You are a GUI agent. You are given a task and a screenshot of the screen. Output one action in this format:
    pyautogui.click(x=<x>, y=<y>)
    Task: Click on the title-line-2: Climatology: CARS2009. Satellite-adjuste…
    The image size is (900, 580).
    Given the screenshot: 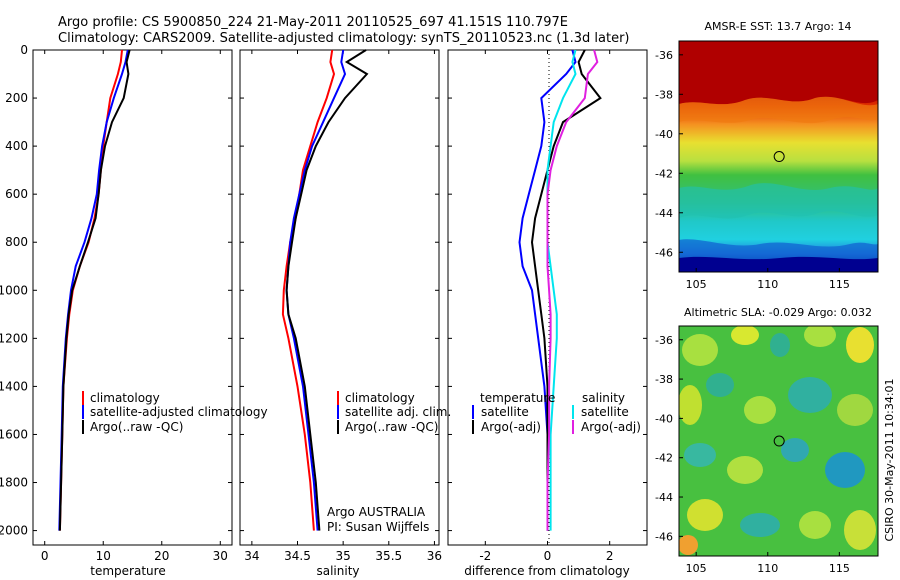 What is the action you would take?
    pyautogui.click(x=344, y=38)
    